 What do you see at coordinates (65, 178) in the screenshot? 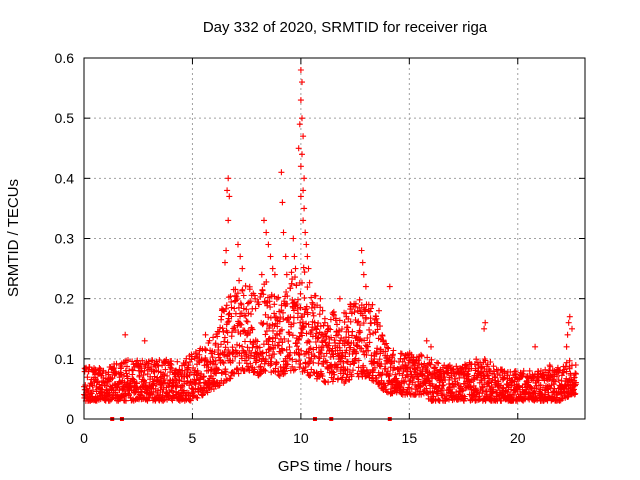
I see `y-tick-label: 0.4` at bounding box center [65, 178].